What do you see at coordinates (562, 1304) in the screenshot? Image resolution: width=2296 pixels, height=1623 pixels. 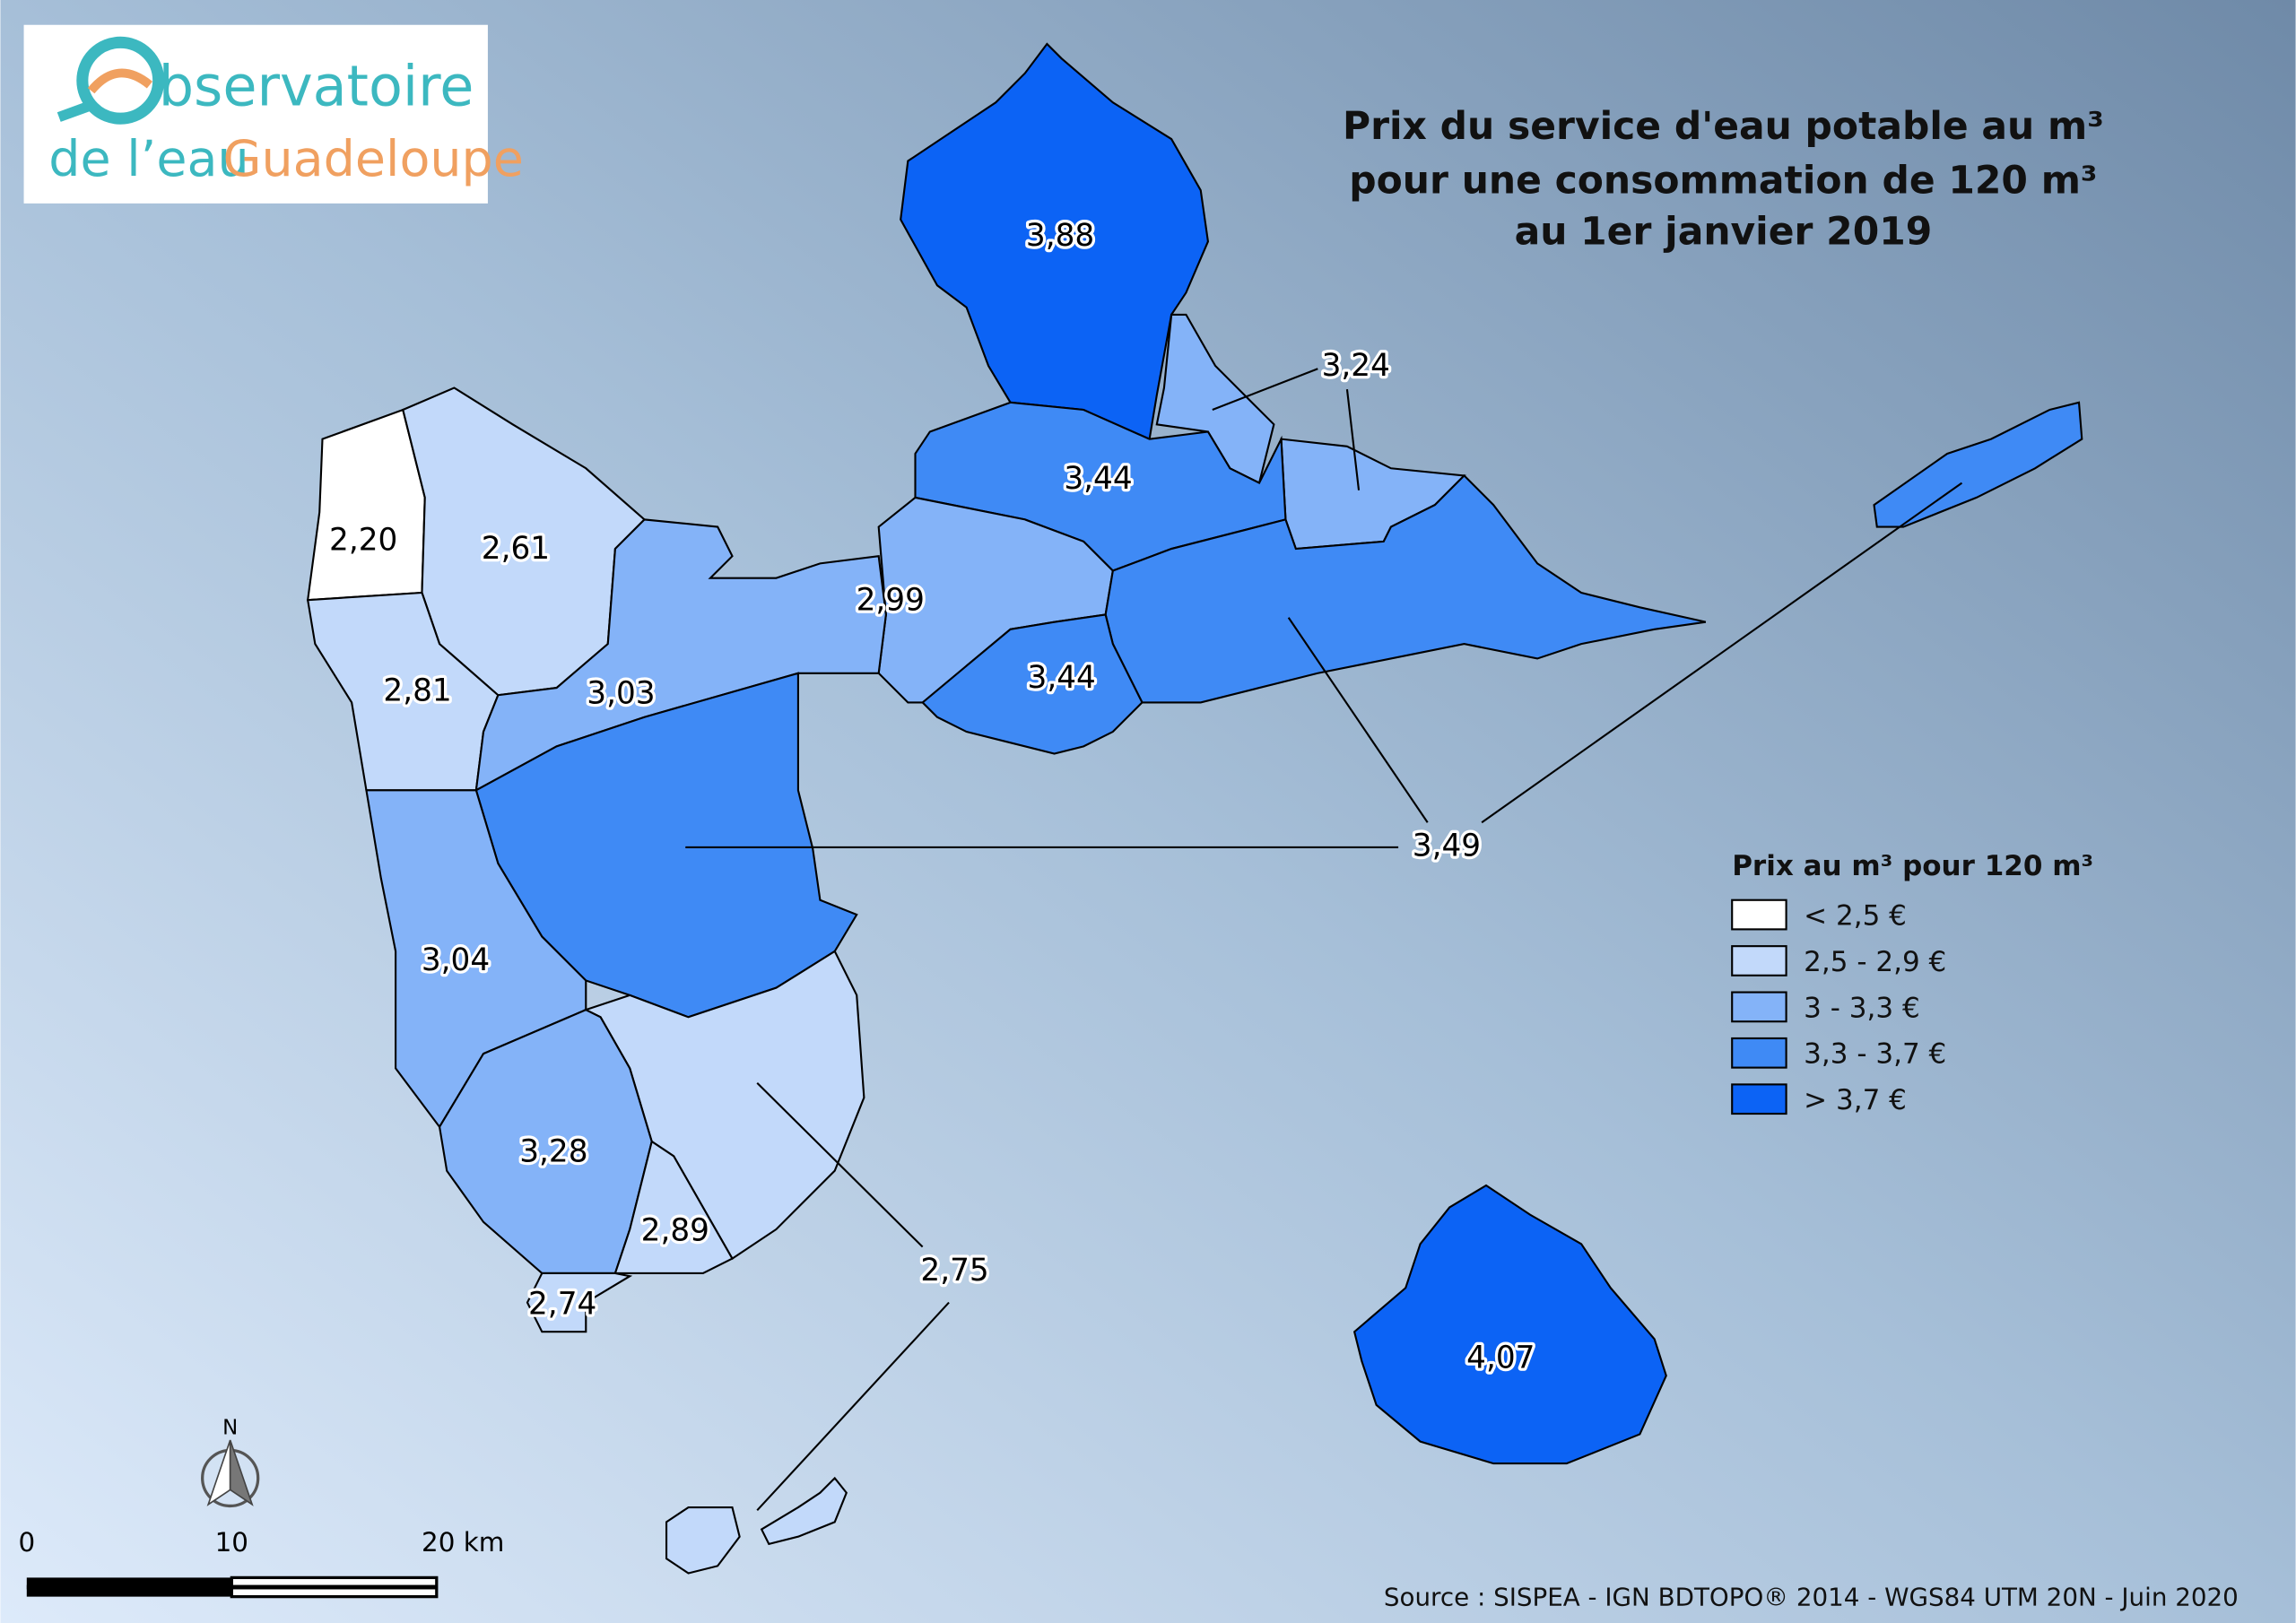 I see `region-label: 2,74` at bounding box center [562, 1304].